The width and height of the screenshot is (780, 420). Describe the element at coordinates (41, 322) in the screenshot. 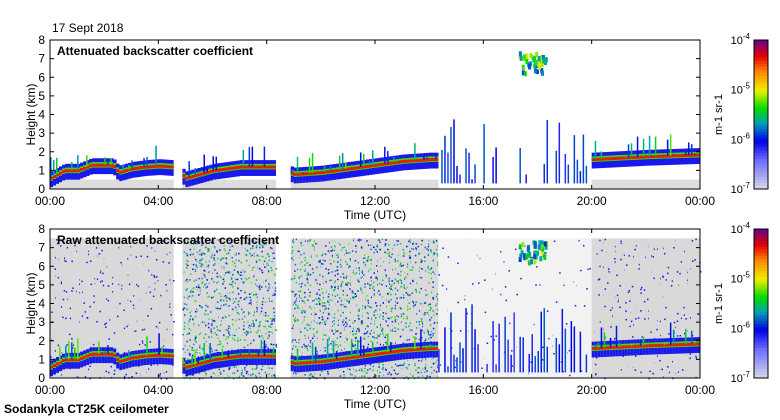

I see `y-tick-label: 3` at that location.